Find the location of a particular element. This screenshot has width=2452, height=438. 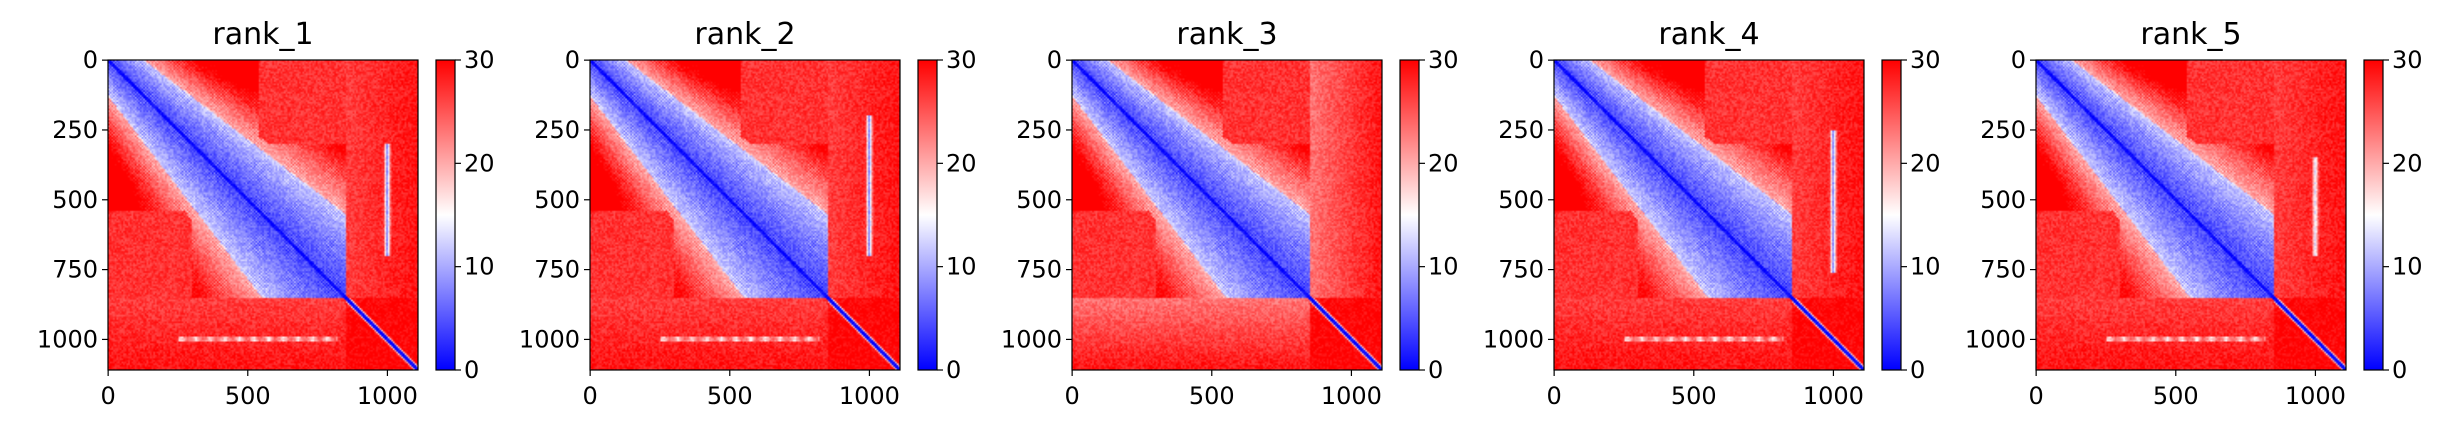

panel-title: rank_3 is located at coordinates (1226, 34).